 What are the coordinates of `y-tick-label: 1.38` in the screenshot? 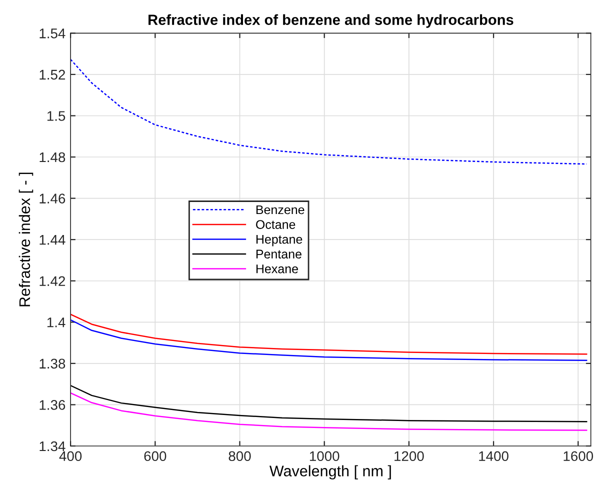 It's located at (53, 363).